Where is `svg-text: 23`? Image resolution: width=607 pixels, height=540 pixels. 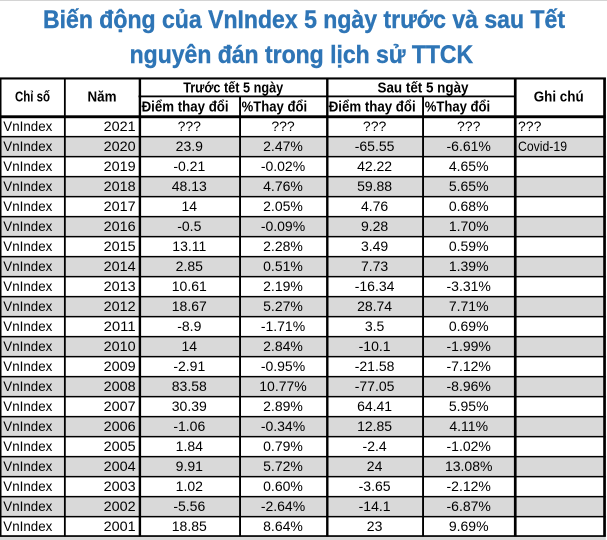 svg-text: 23 is located at coordinates (375, 526).